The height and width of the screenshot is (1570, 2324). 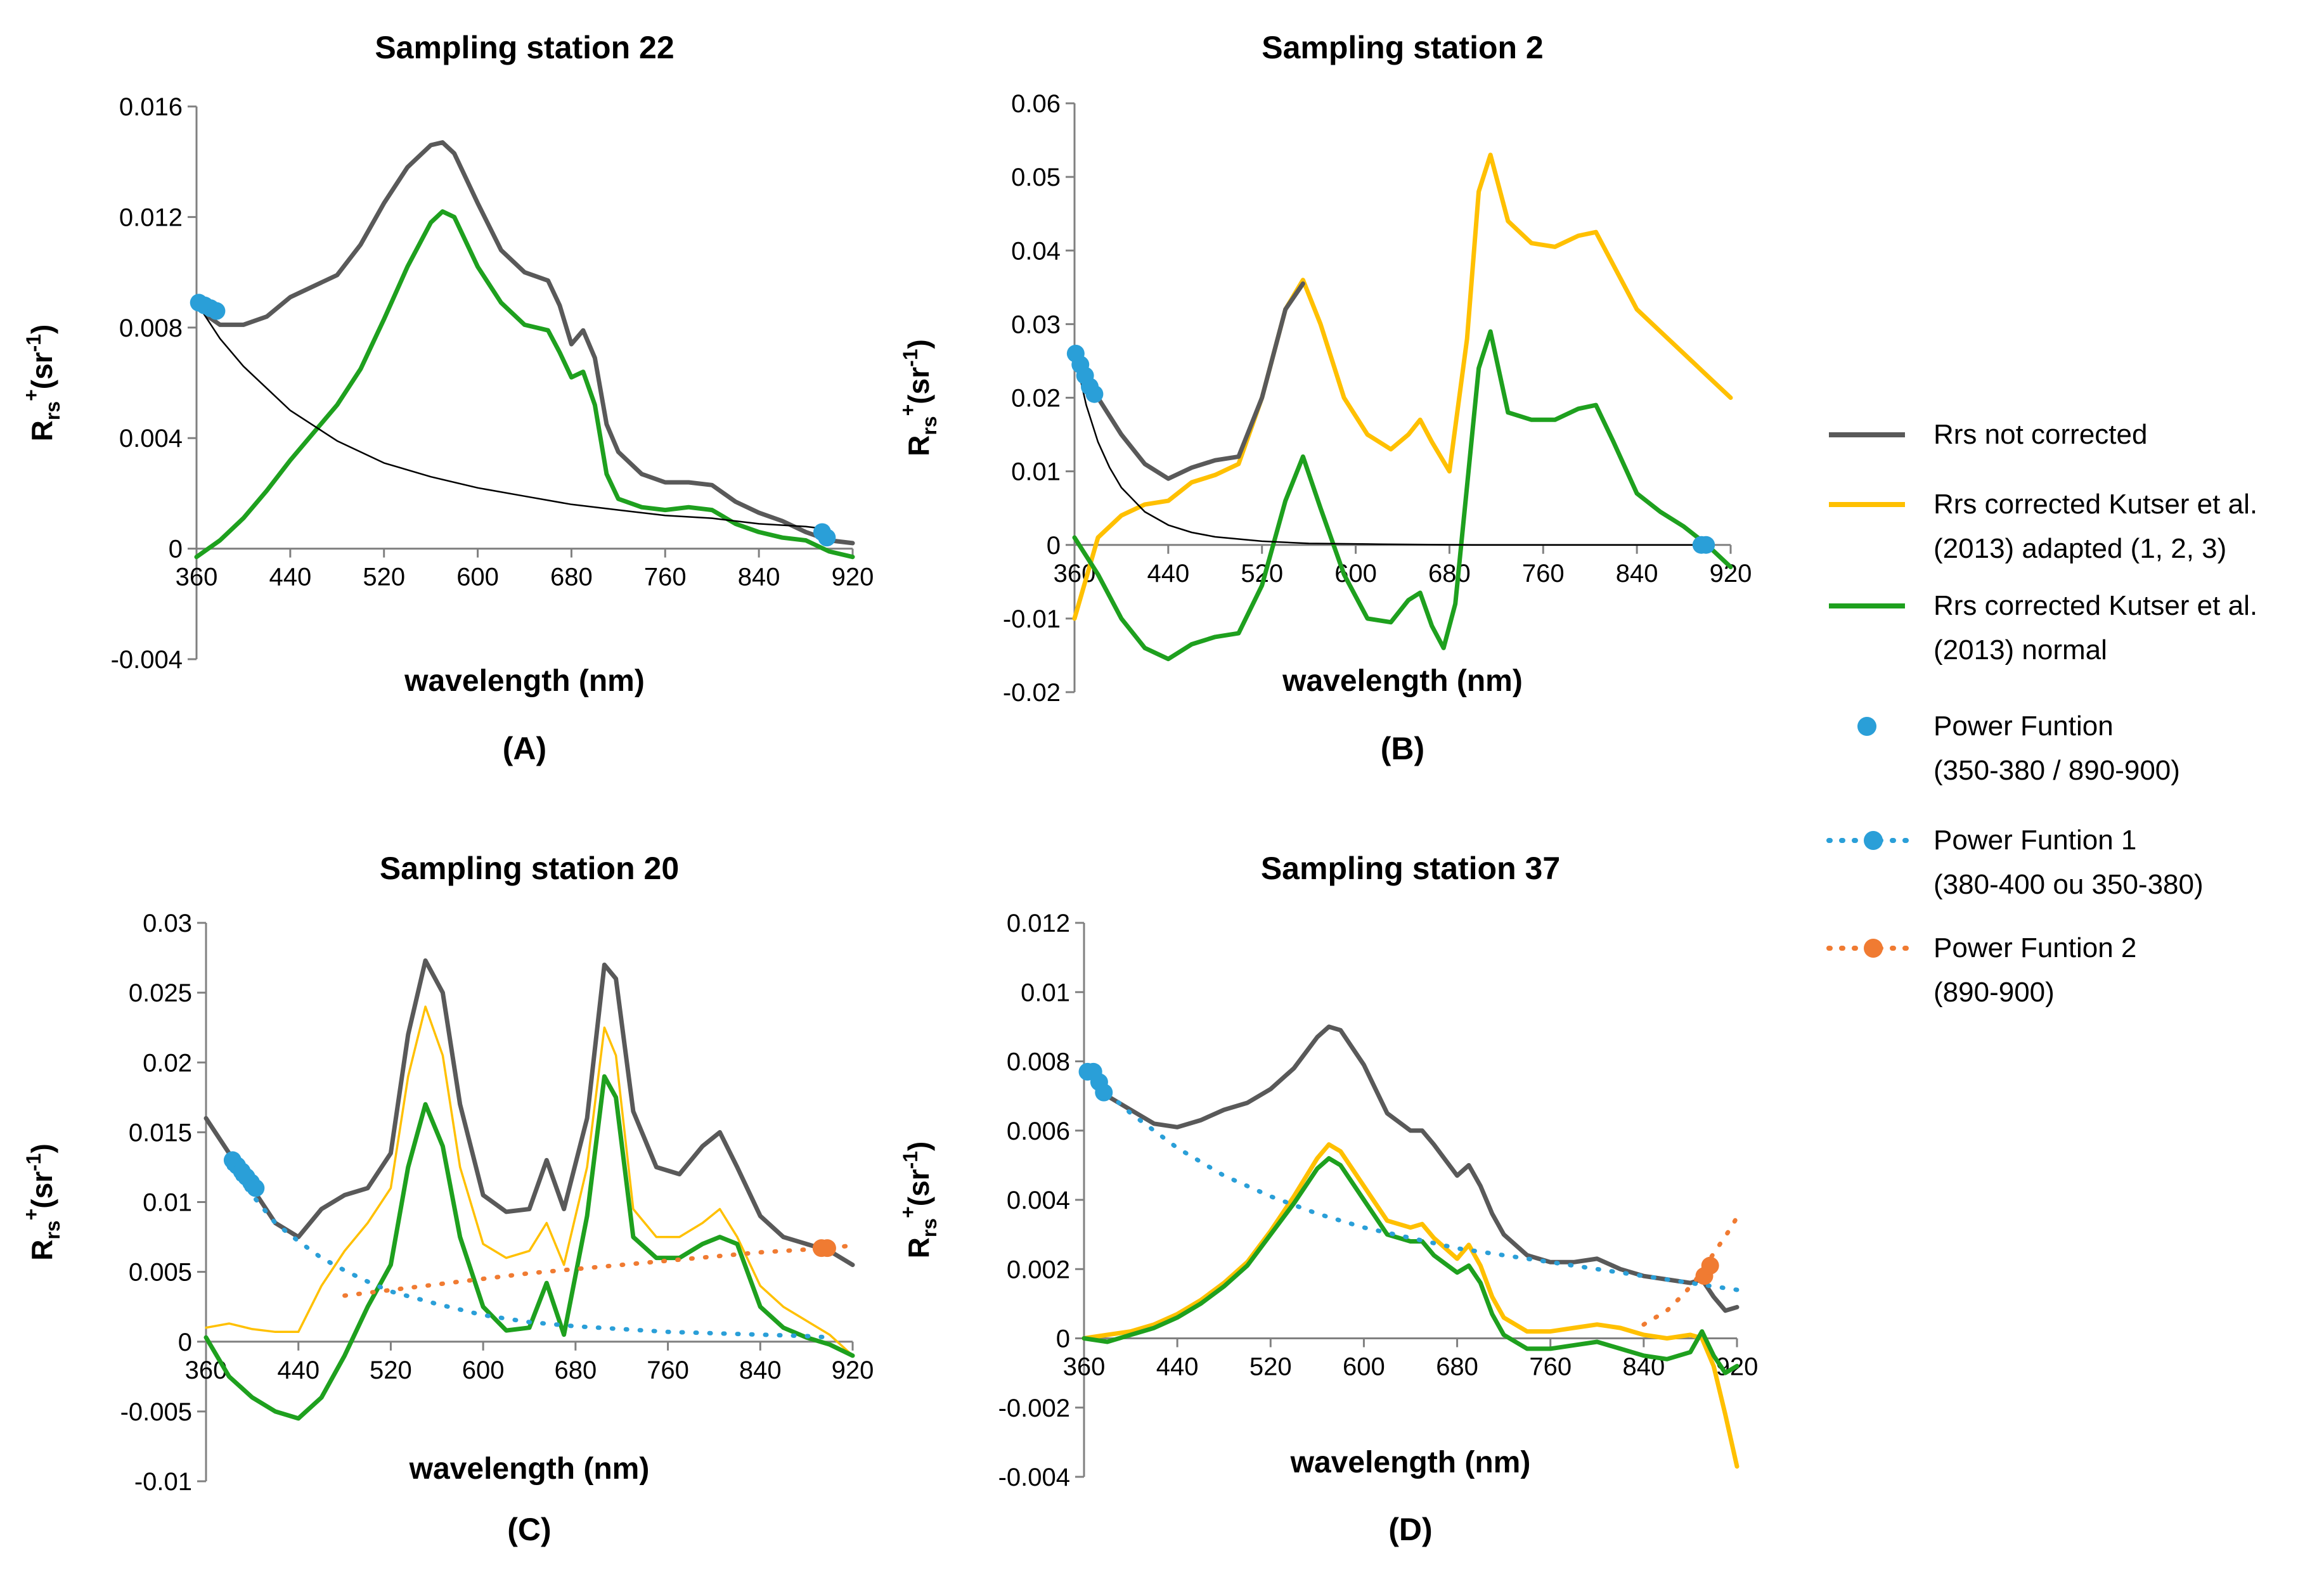 I want to click on chart-title: Sampling station 20, so click(x=530, y=868).